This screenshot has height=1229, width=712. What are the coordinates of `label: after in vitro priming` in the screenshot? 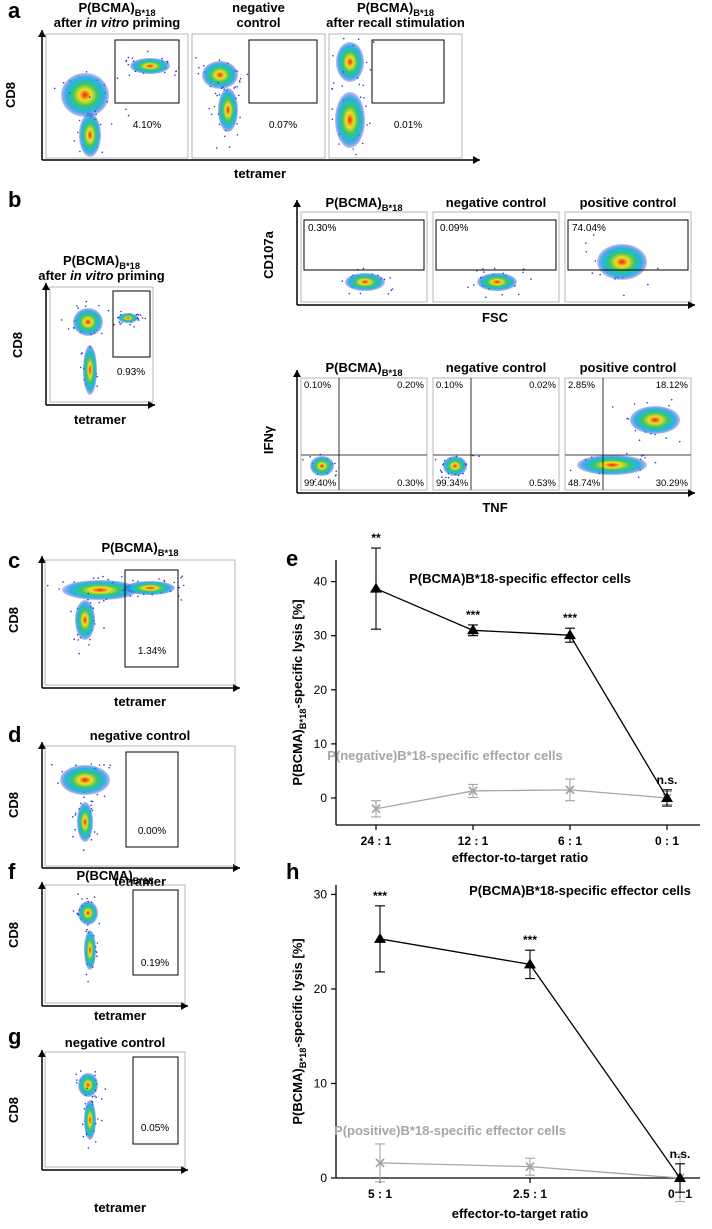 It's located at (117, 22).